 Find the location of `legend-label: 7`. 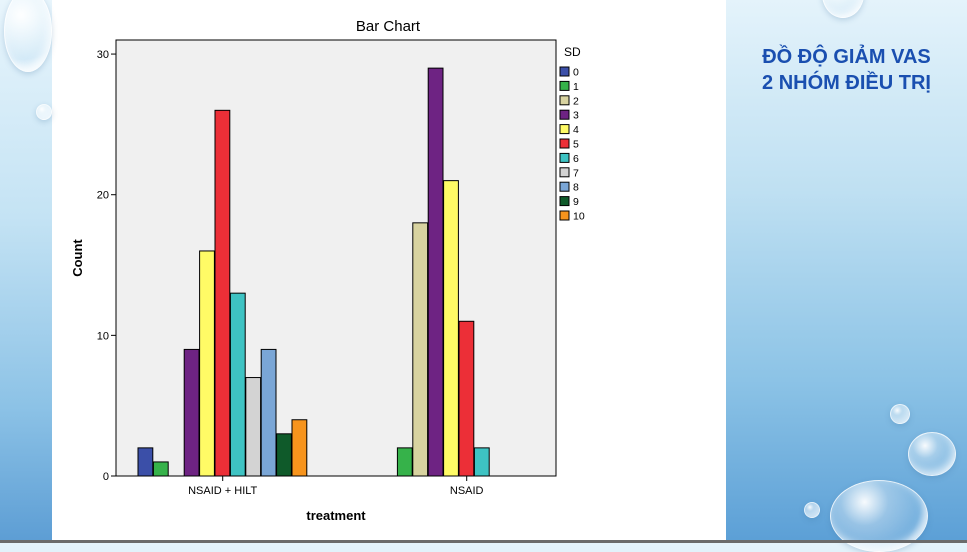

legend-label: 7 is located at coordinates (576, 173).